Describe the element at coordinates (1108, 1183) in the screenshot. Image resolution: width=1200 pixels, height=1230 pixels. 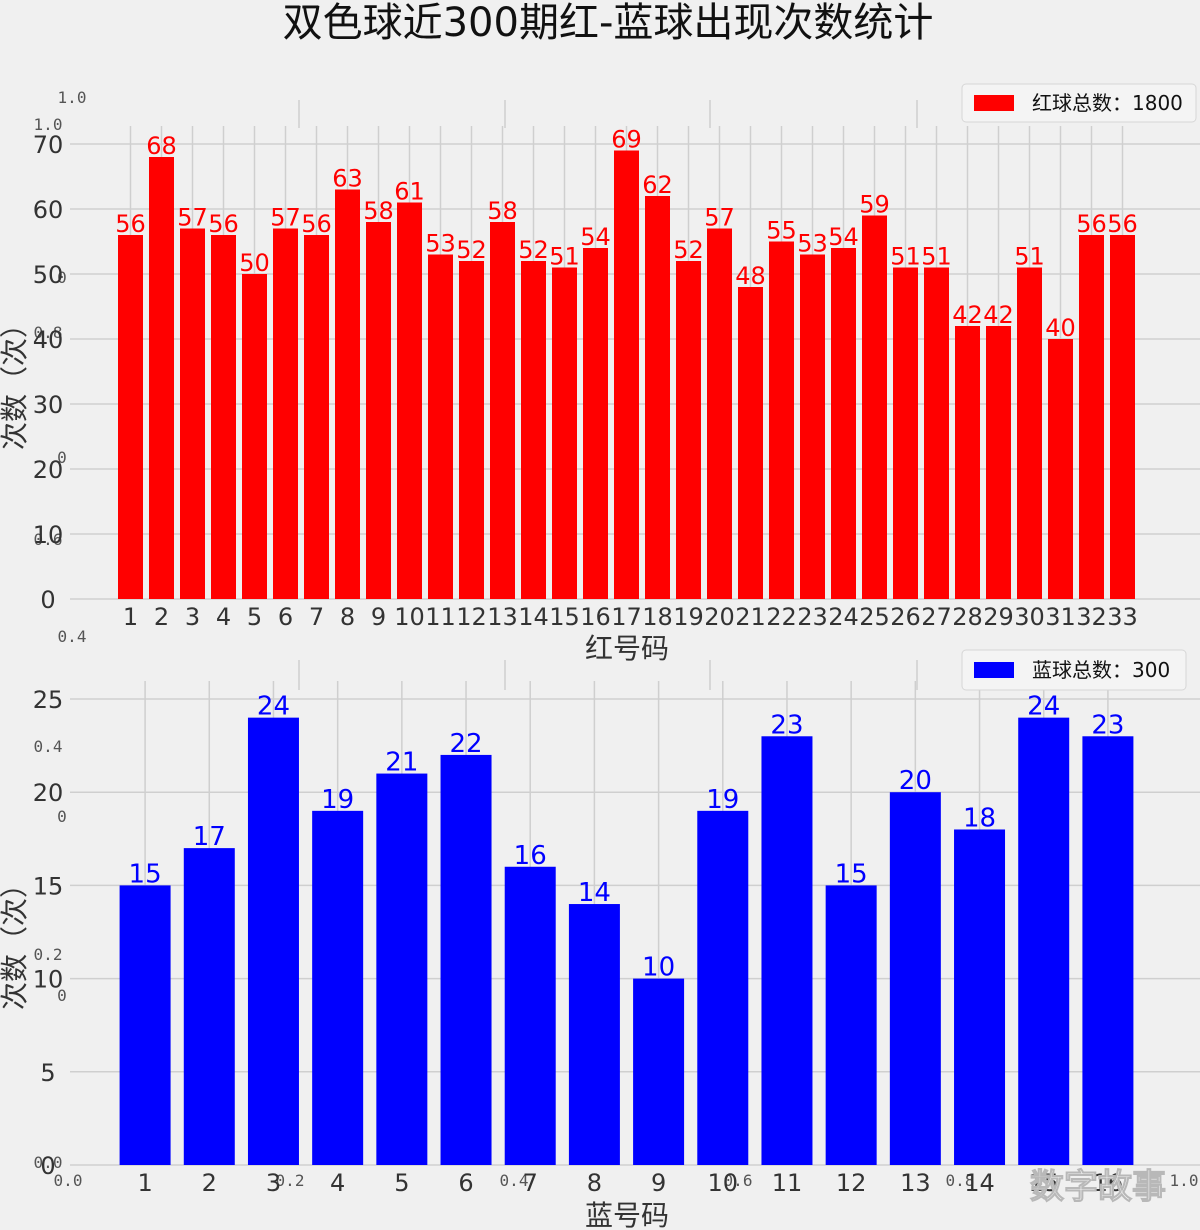
I see `blue-x-tick-label: 16` at that location.